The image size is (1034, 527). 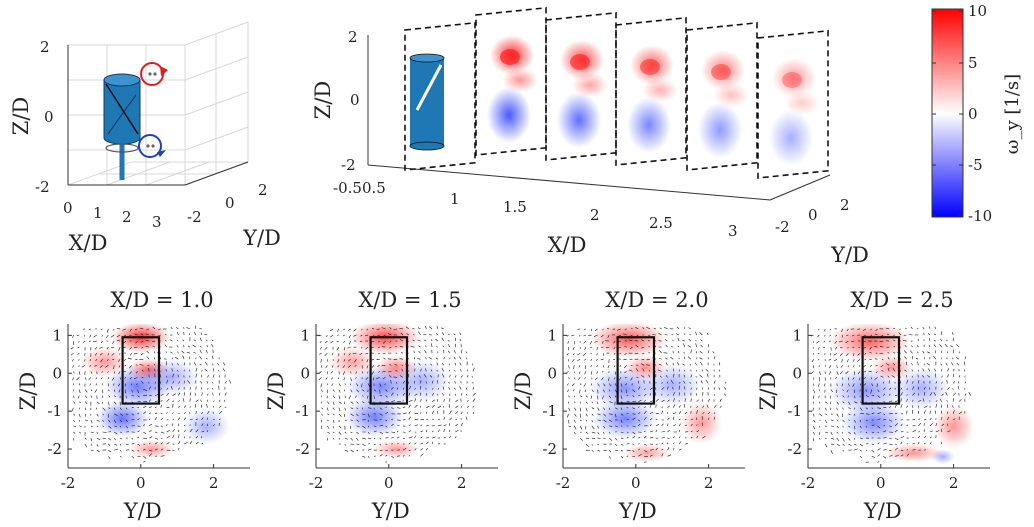 What do you see at coordinates (567, 245) in the screenshot?
I see `slices-x-label: X/D` at bounding box center [567, 245].